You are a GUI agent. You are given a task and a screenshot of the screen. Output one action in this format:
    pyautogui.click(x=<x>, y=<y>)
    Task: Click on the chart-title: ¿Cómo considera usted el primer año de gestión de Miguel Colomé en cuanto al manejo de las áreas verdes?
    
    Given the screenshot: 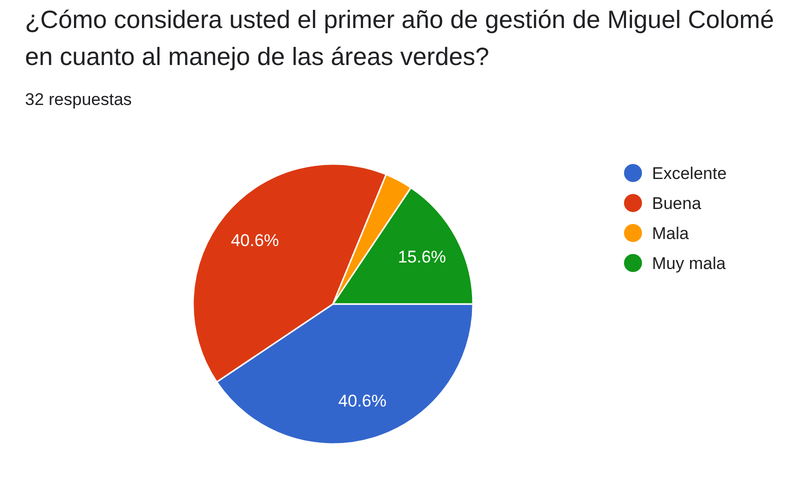 What is the action you would take?
    pyautogui.click(x=399, y=38)
    